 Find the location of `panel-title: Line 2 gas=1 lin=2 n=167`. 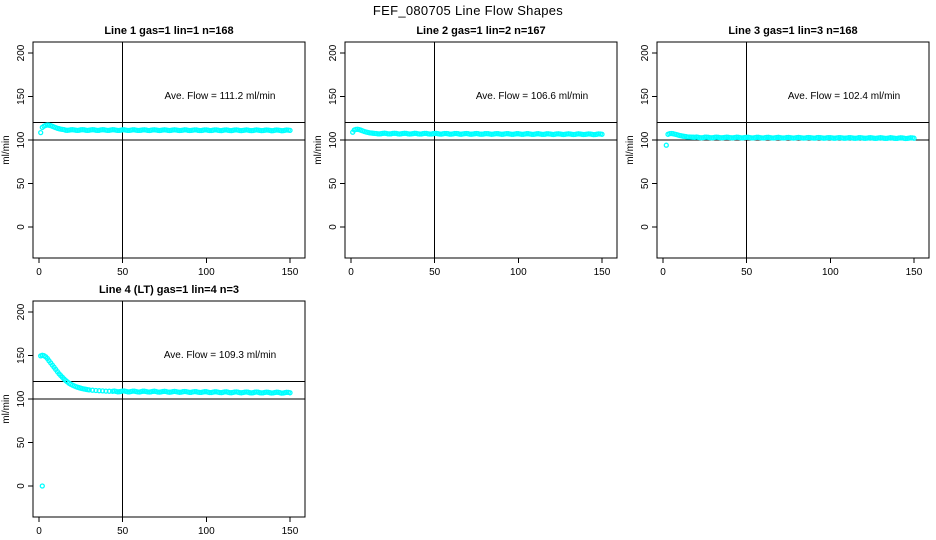

panel-title: Line 2 gas=1 lin=2 n=167 is located at coordinates (480, 31).